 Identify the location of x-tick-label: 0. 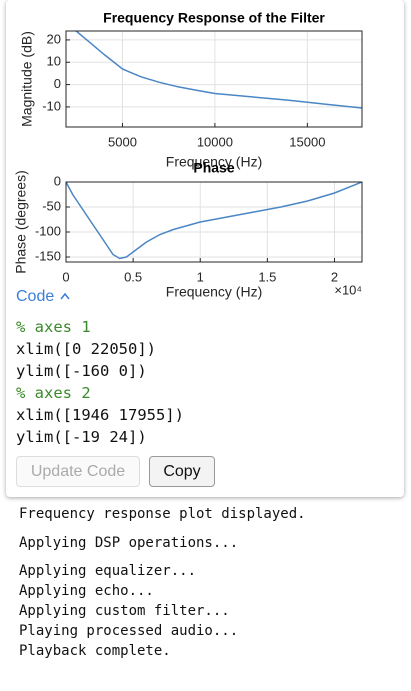
(65, 276).